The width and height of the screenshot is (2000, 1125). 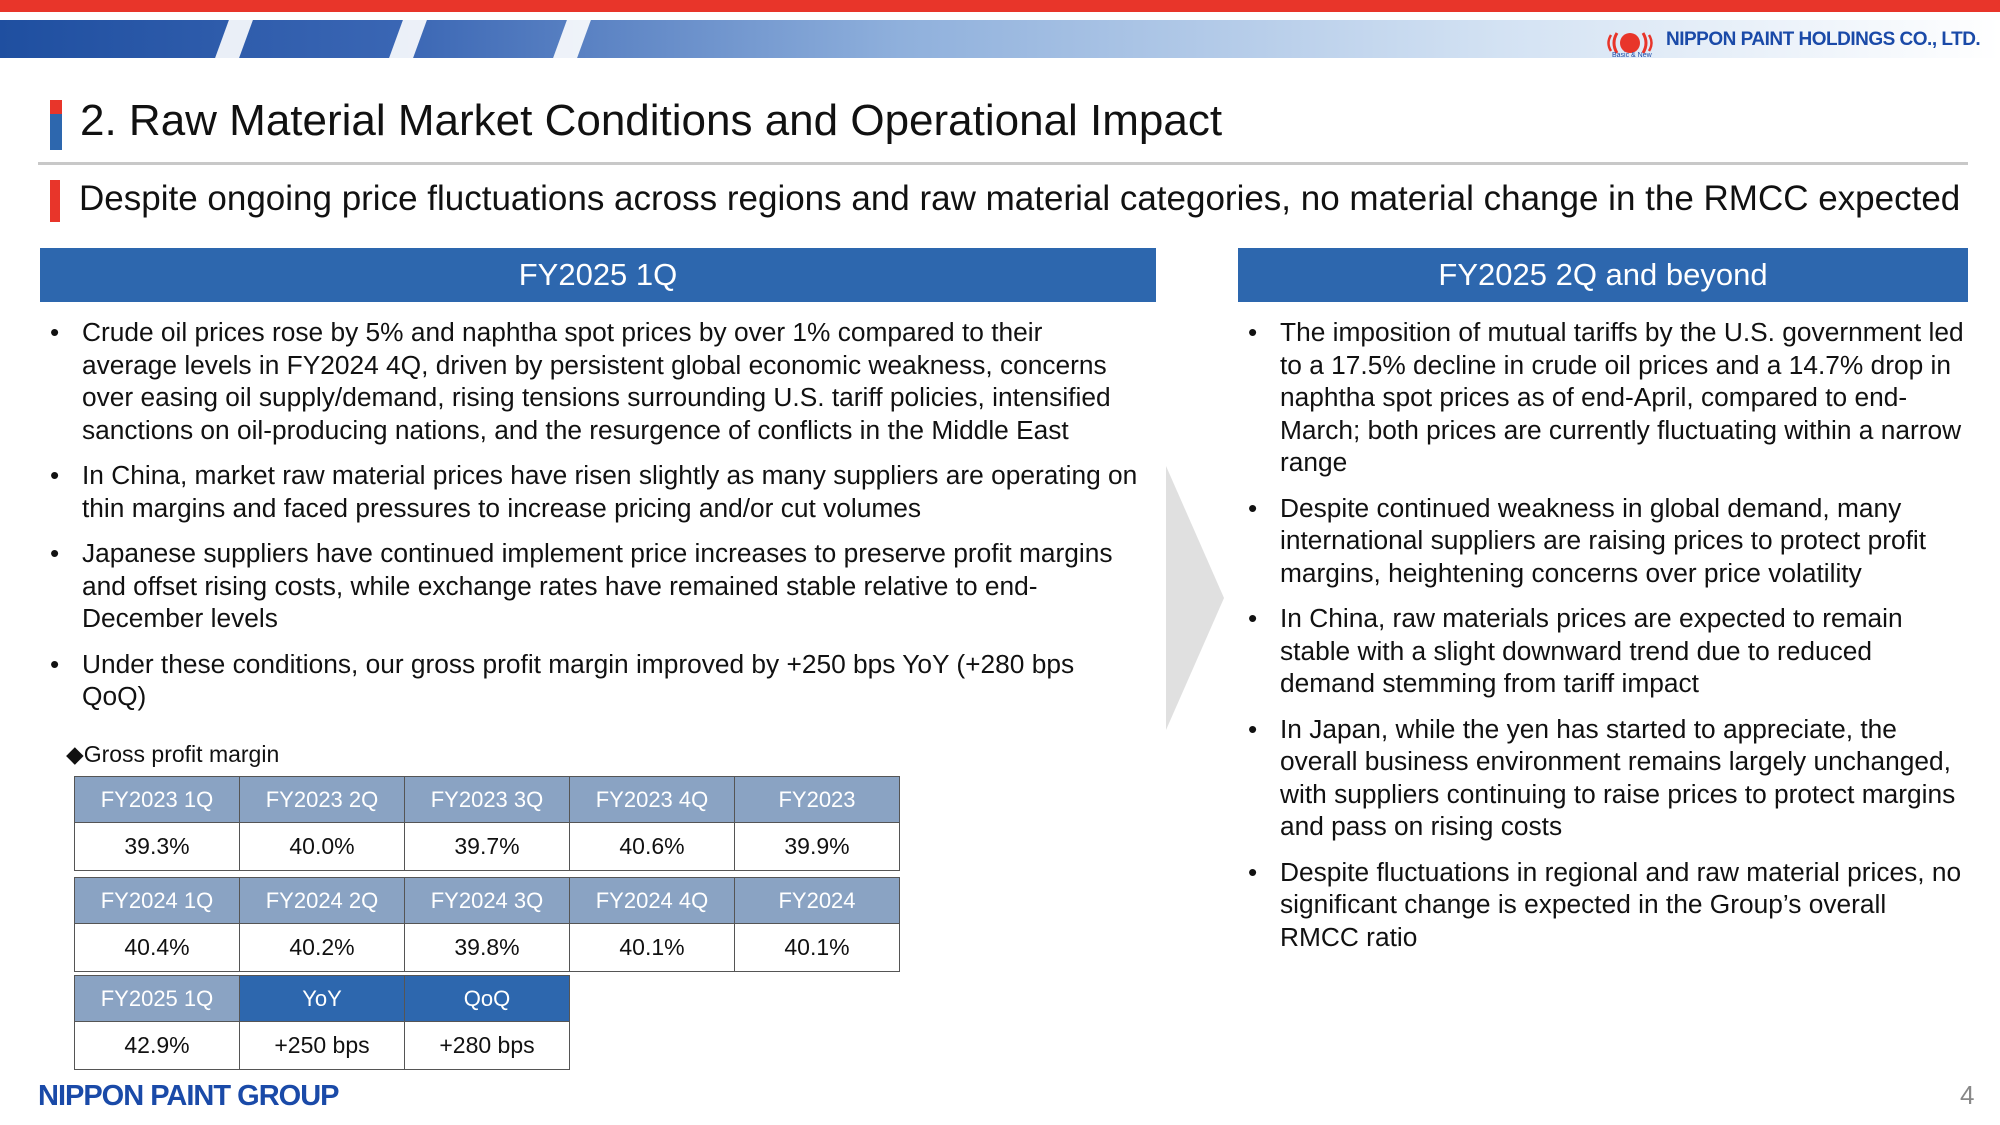 What do you see at coordinates (322, 900) in the screenshot?
I see `table-header-cell: FY2024 2Q` at bounding box center [322, 900].